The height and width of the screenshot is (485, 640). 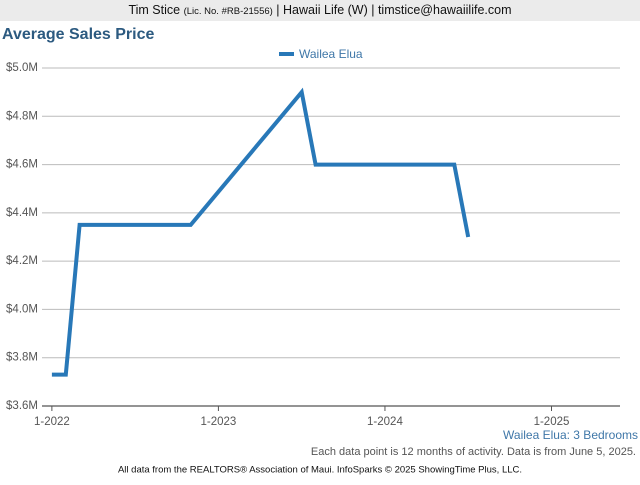 What do you see at coordinates (22, 358) in the screenshot?
I see `y-tick-label: $3.8M` at bounding box center [22, 358].